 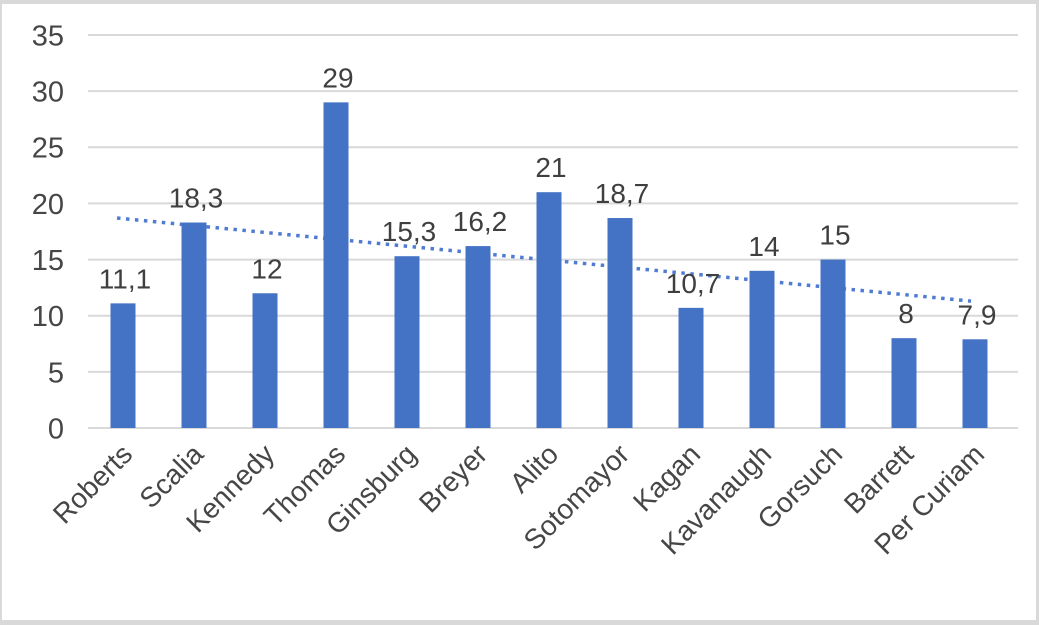 I want to click on x-category-label: Breyer, so click(x=453, y=478).